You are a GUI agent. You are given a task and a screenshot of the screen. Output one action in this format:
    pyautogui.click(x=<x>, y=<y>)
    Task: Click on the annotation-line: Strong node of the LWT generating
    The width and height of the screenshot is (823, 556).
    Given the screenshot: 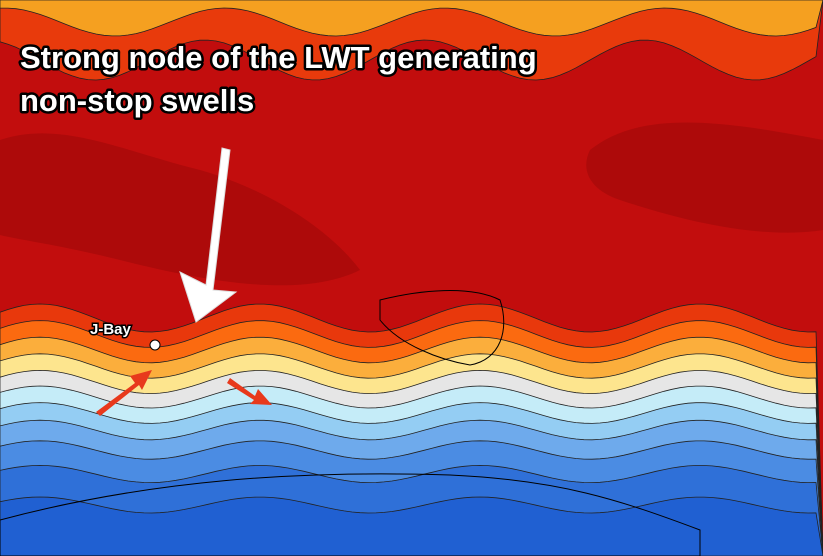 What is the action you would take?
    pyautogui.click(x=278, y=57)
    